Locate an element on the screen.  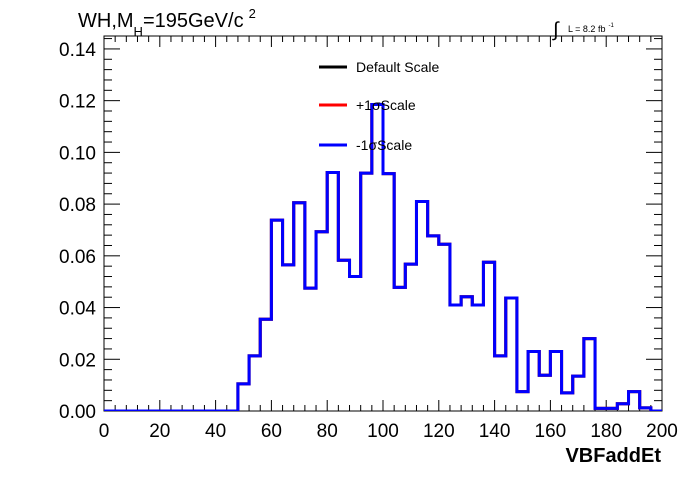
y-tick-label: 0.02 is located at coordinates (77, 360).